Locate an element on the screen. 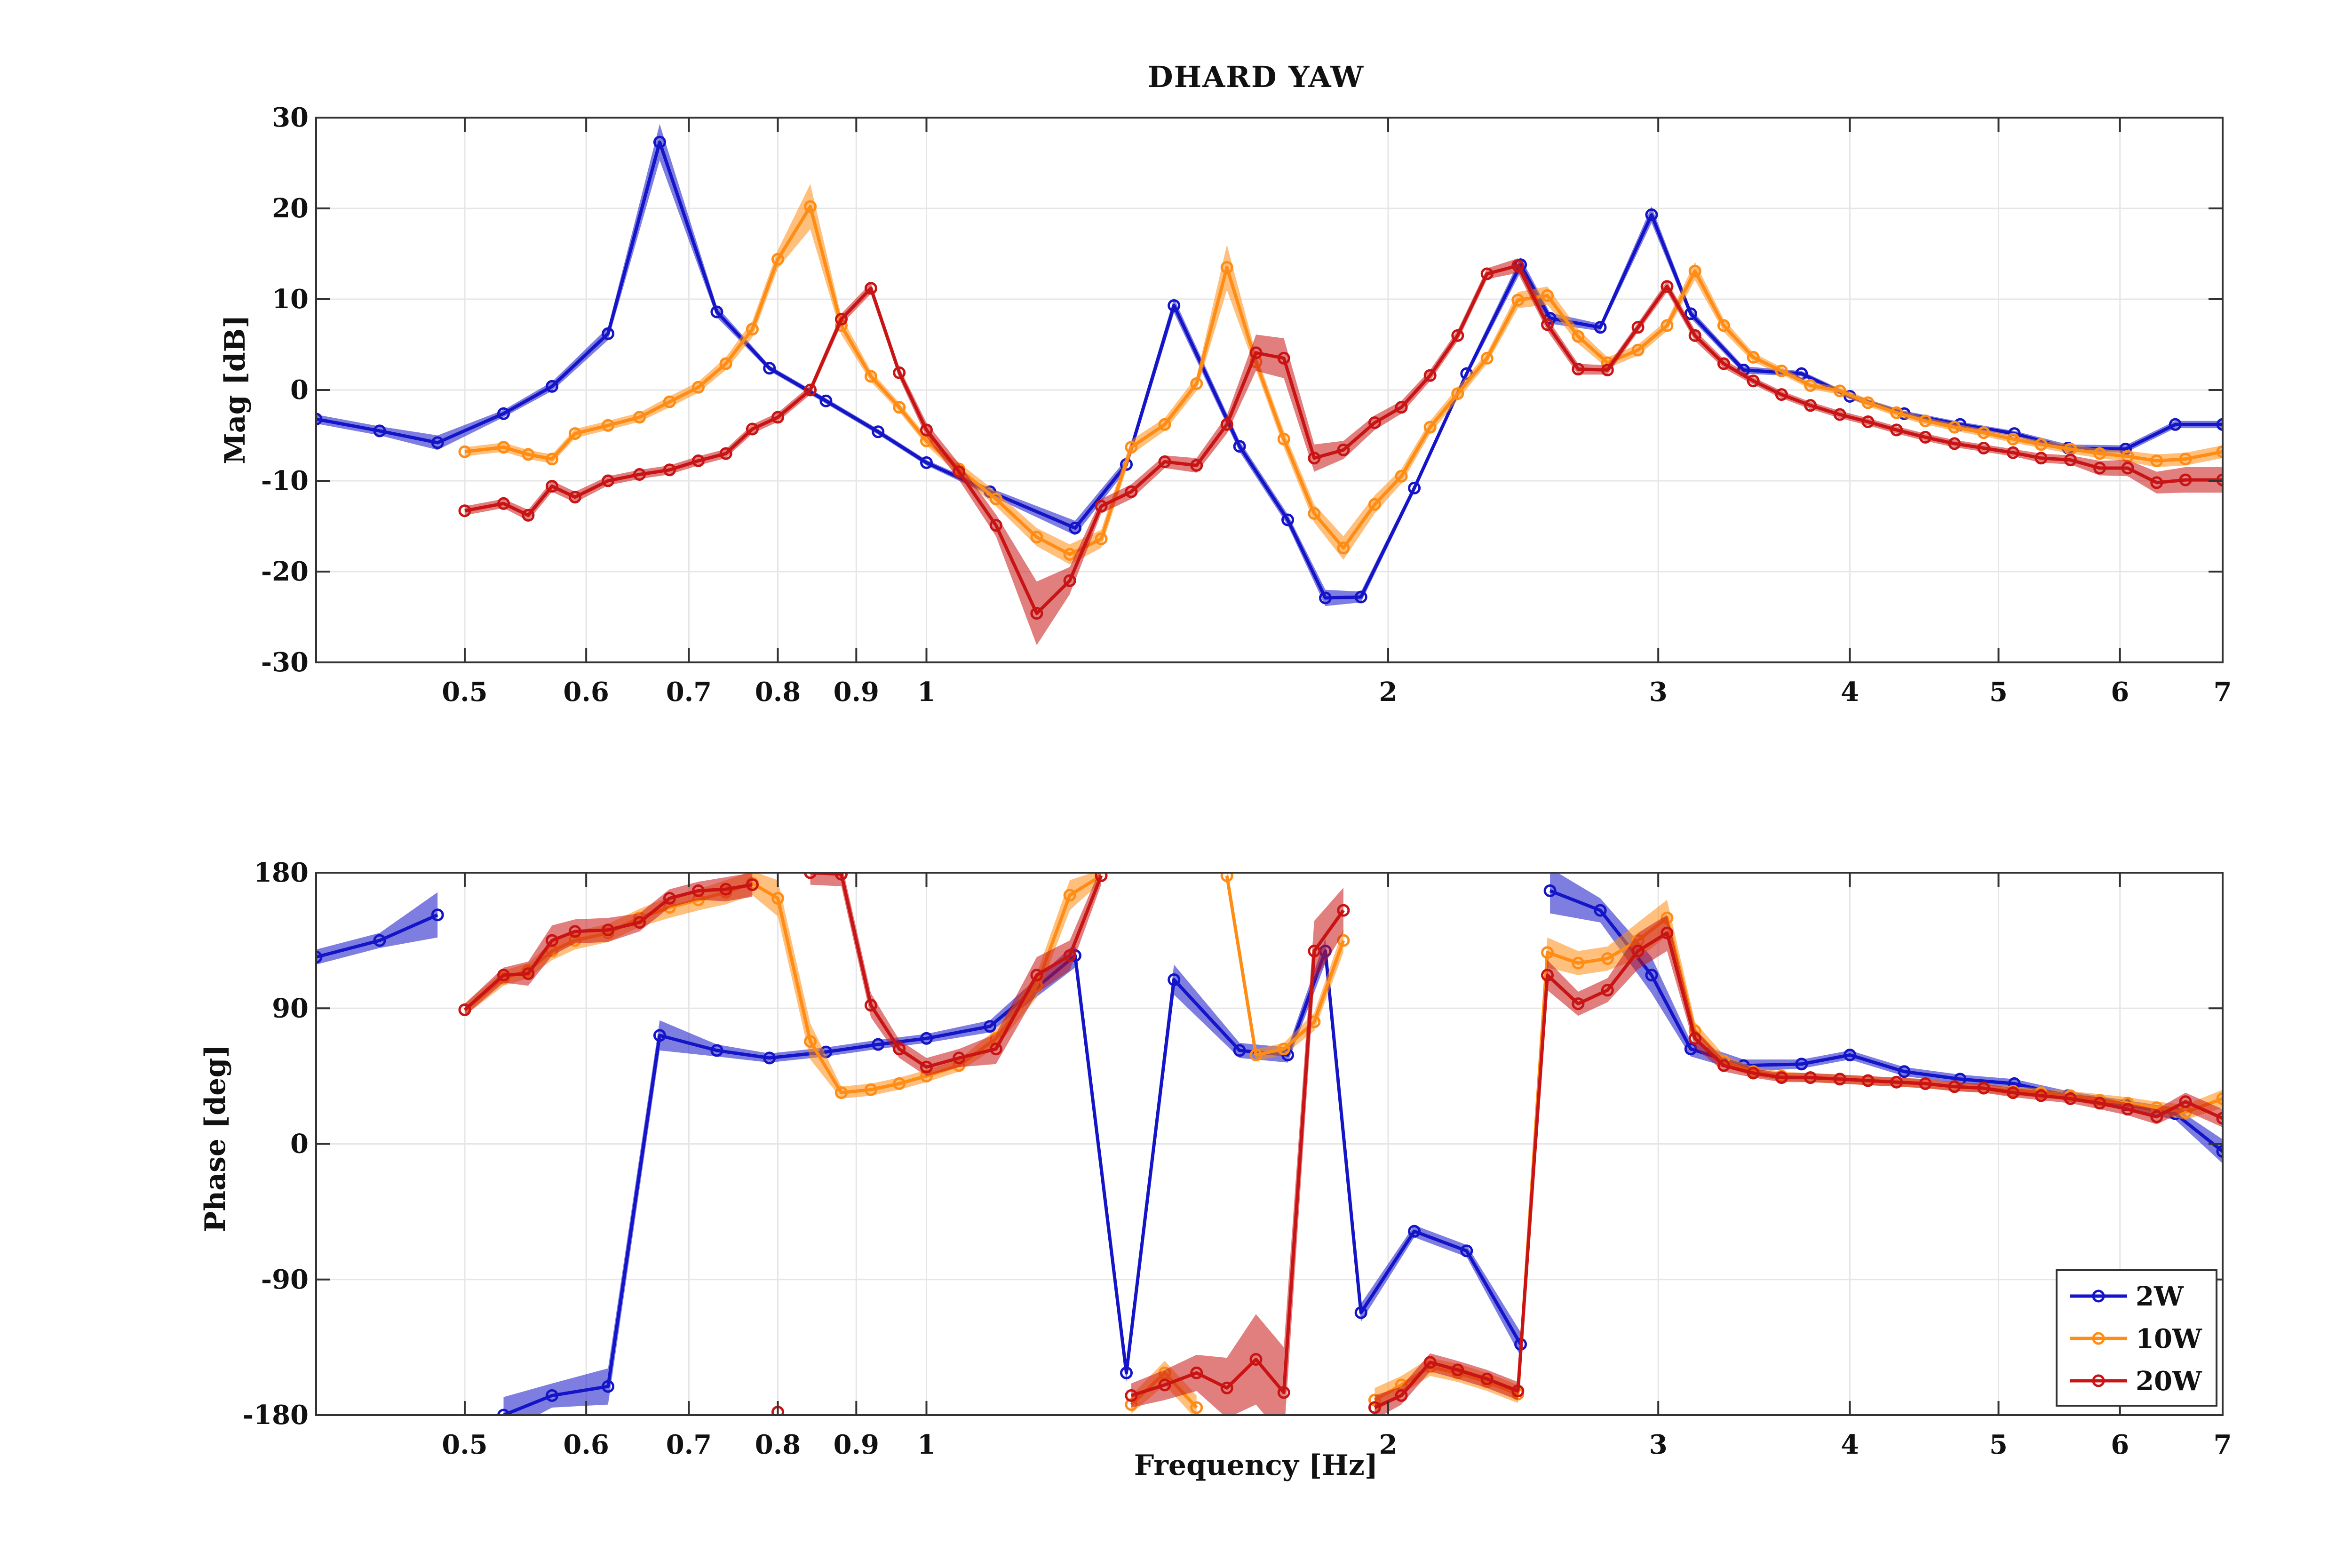 The width and height of the screenshot is (2352, 1568). magnitude-y-tick-label: 0 is located at coordinates (299, 390).